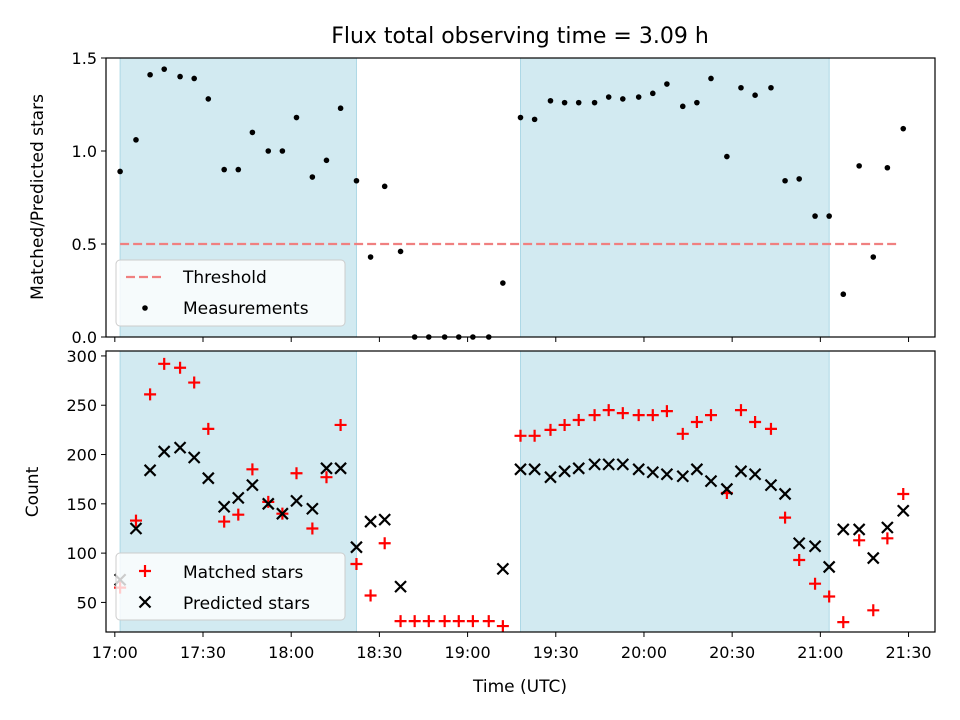  Describe the element at coordinates (87, 602) in the screenshot. I see `y-tick-label: 50` at that location.